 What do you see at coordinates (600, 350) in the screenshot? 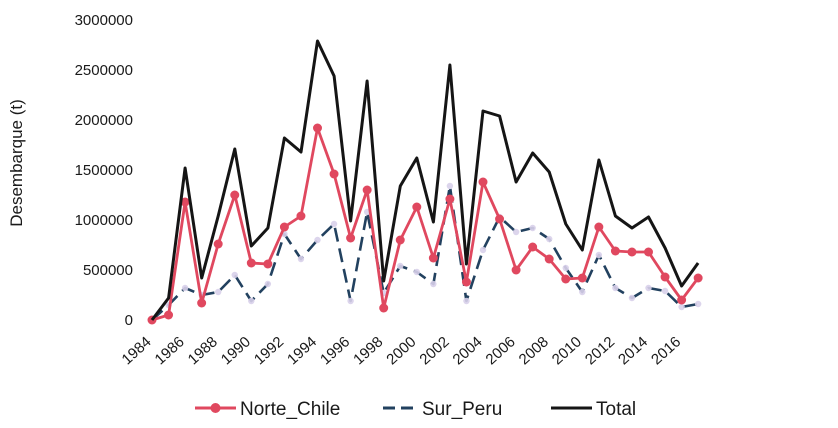
I see `x-tick-label: 2012` at bounding box center [600, 350].